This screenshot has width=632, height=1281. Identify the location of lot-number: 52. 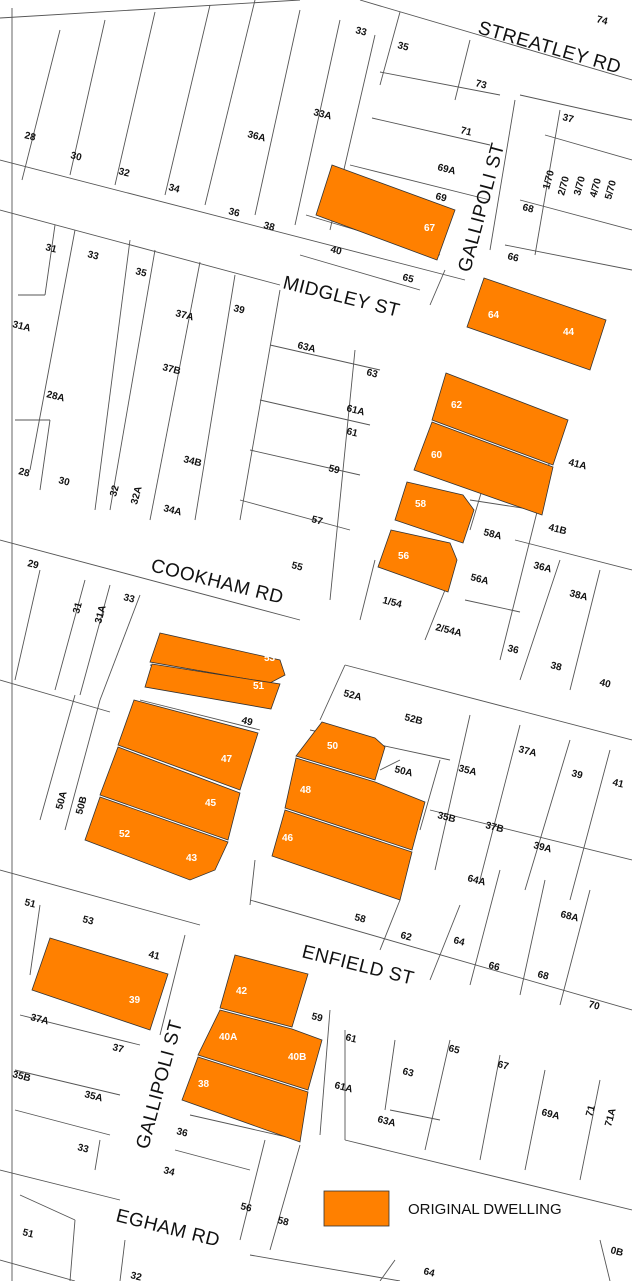
(125, 834).